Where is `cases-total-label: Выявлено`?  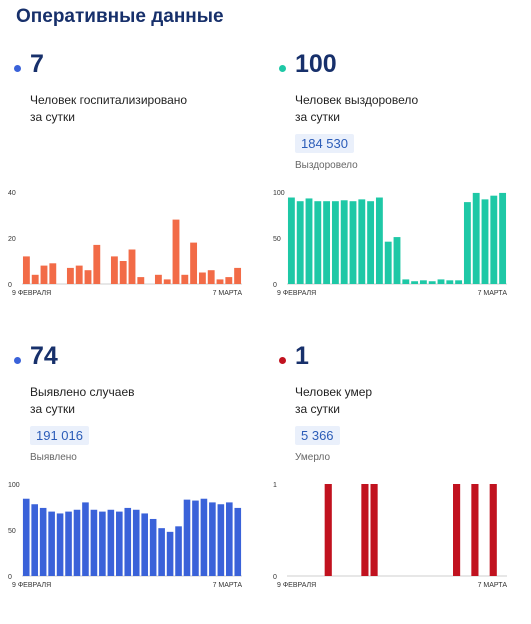 cases-total-label: Выявлено is located at coordinates (53, 457).